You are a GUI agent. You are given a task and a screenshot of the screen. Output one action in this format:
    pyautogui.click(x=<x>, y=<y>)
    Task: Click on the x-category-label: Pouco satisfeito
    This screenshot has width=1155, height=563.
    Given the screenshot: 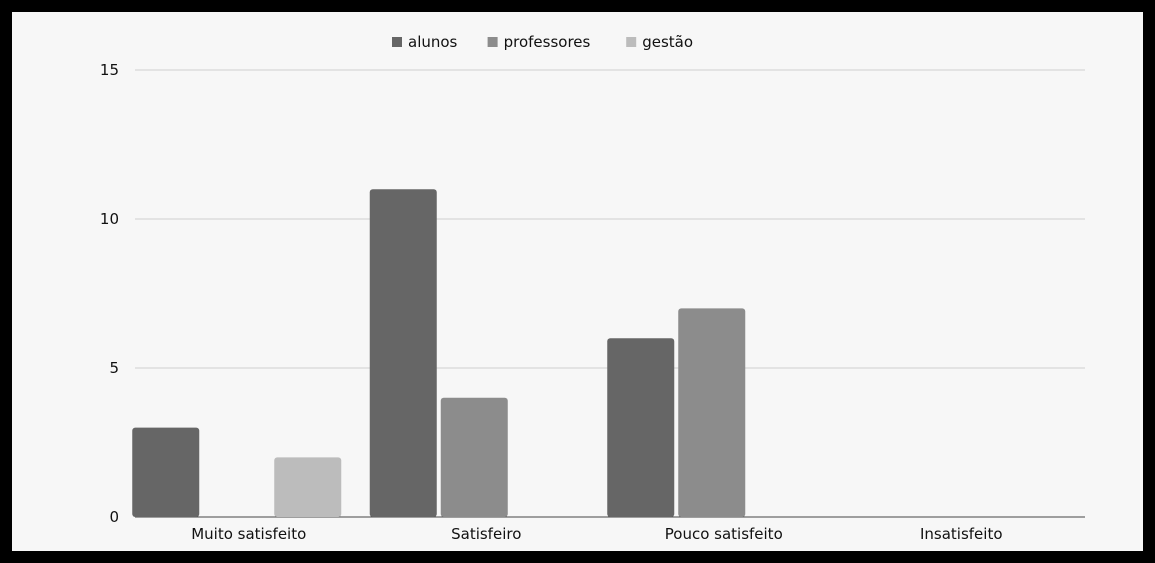 What is the action you would take?
    pyautogui.click(x=724, y=534)
    